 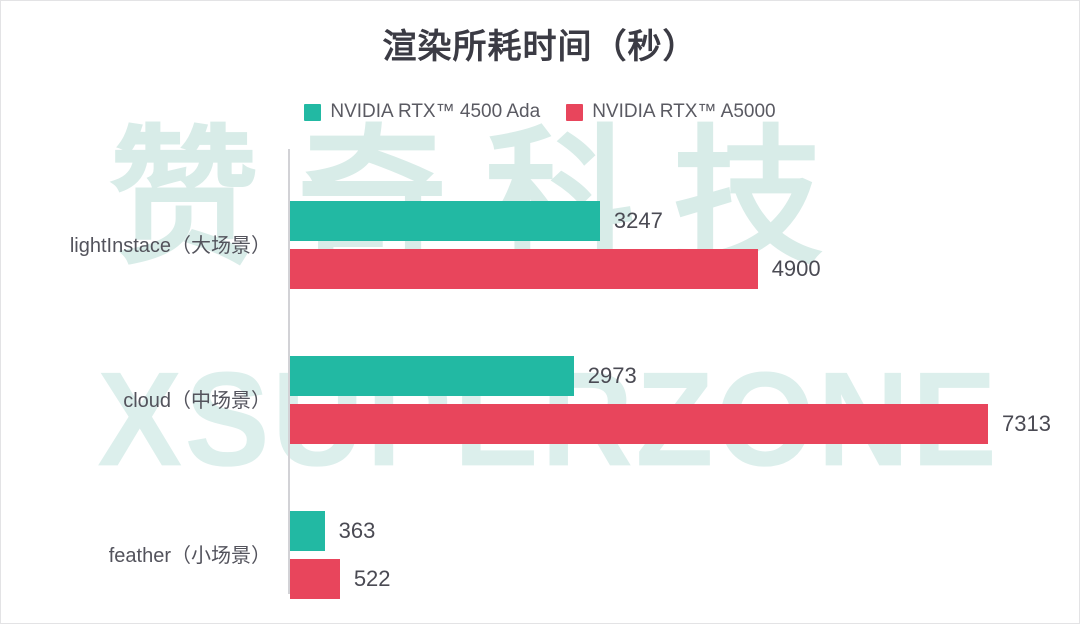 I want to click on category-label-cloud: cloud（中场景）, so click(x=197, y=401).